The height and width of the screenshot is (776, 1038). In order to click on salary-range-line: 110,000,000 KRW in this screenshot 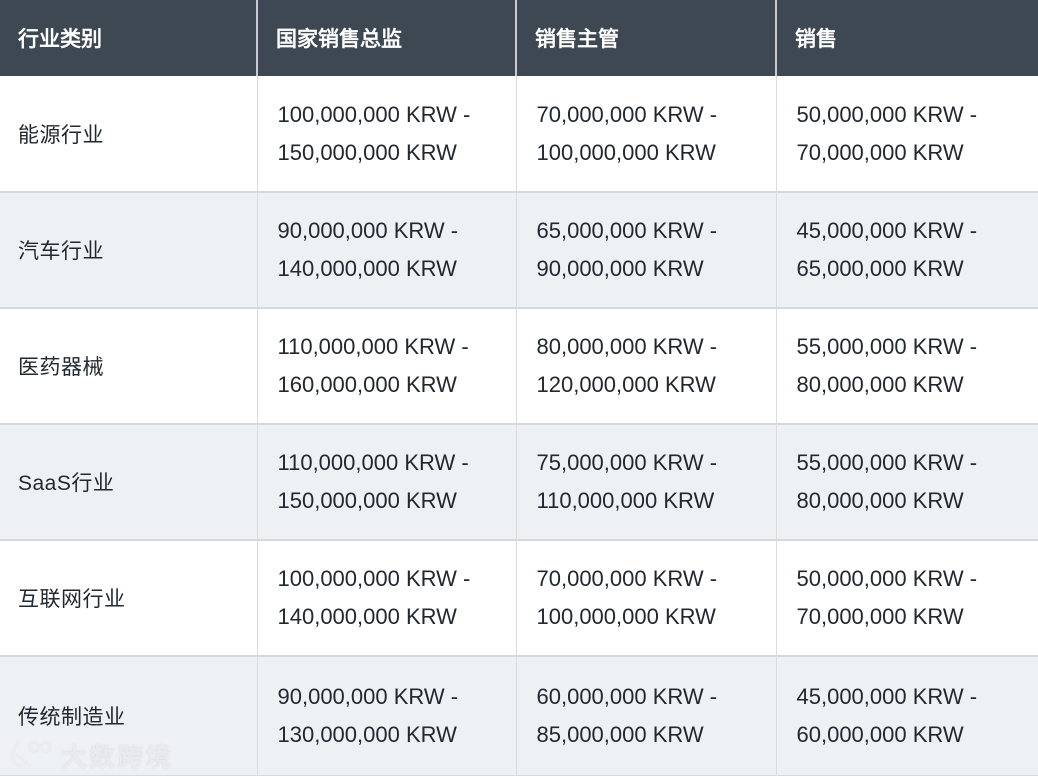, I will do `click(625, 500)`.